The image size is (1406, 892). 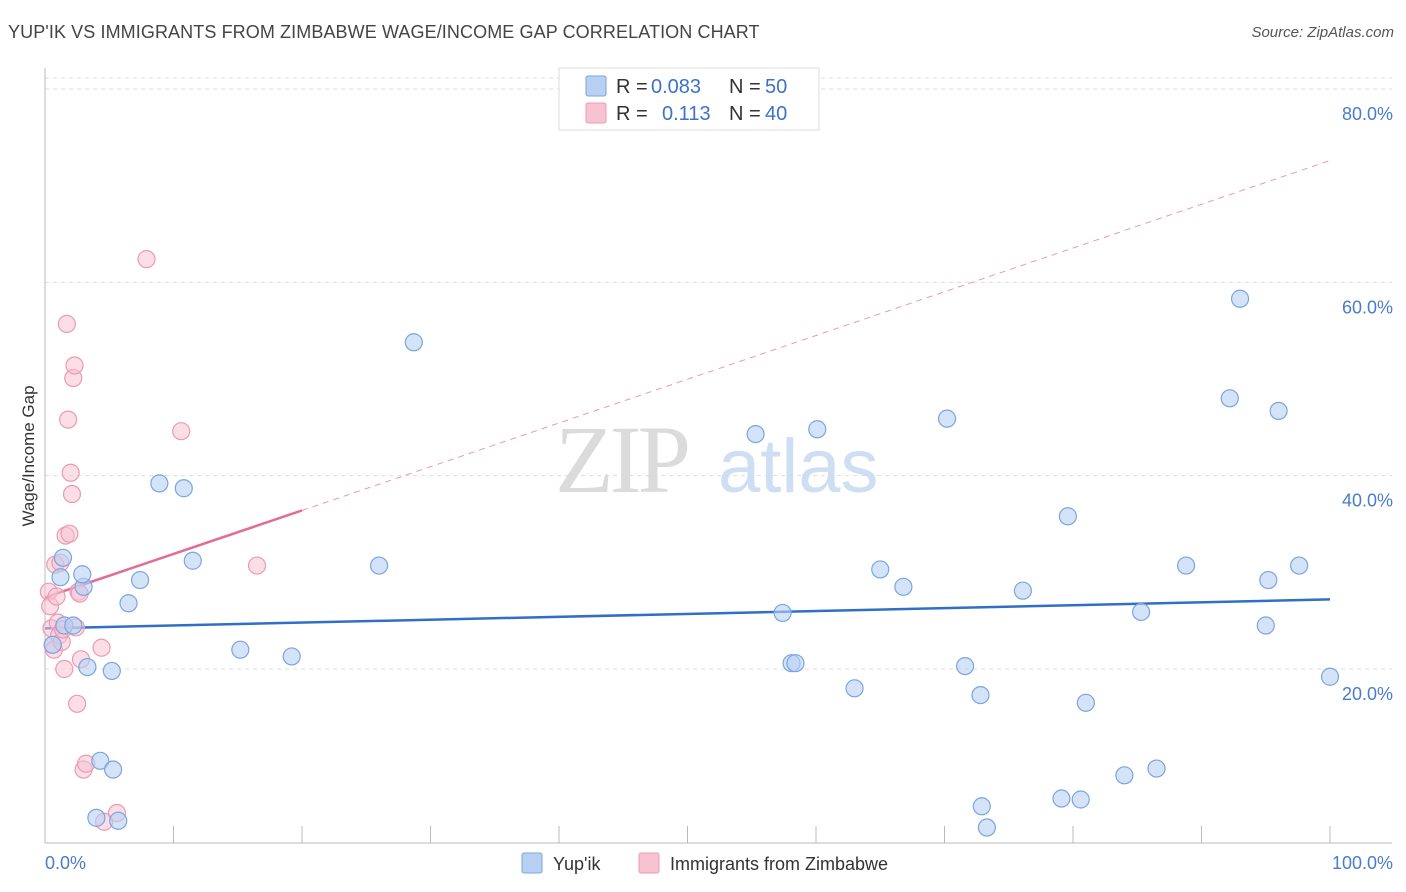 What do you see at coordinates (1367, 307) in the screenshot?
I see `y-tick-label: 60.0%` at bounding box center [1367, 307].